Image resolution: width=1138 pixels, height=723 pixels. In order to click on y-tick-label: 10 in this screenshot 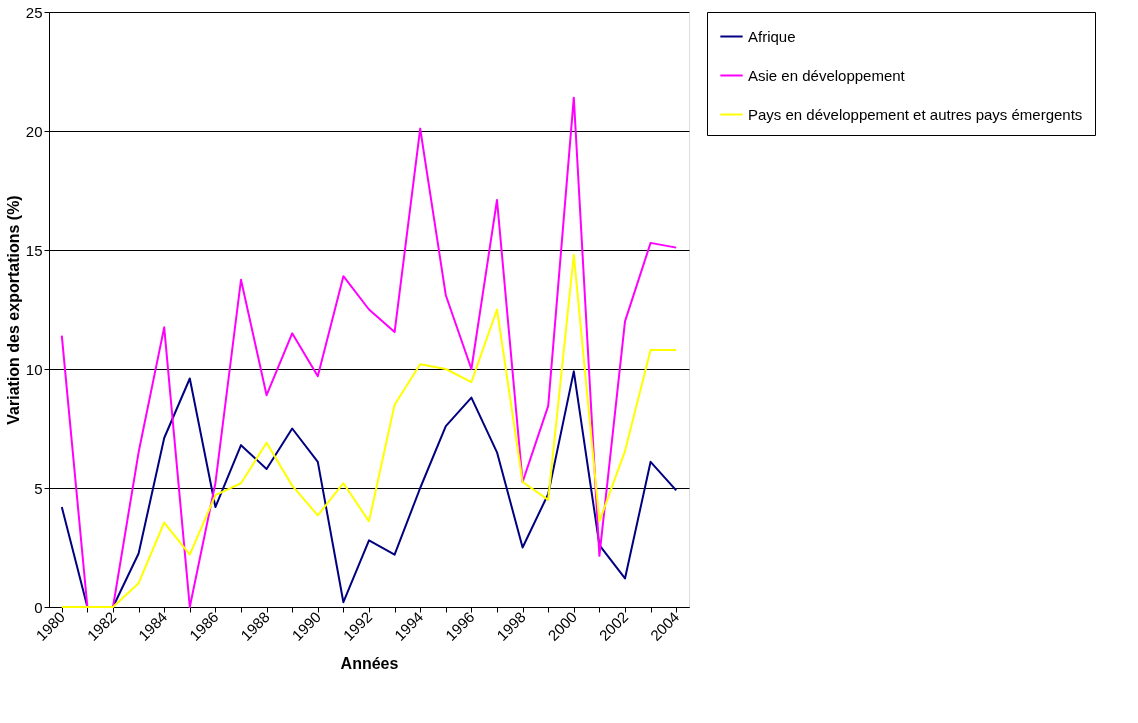, I will do `click(34, 369)`.